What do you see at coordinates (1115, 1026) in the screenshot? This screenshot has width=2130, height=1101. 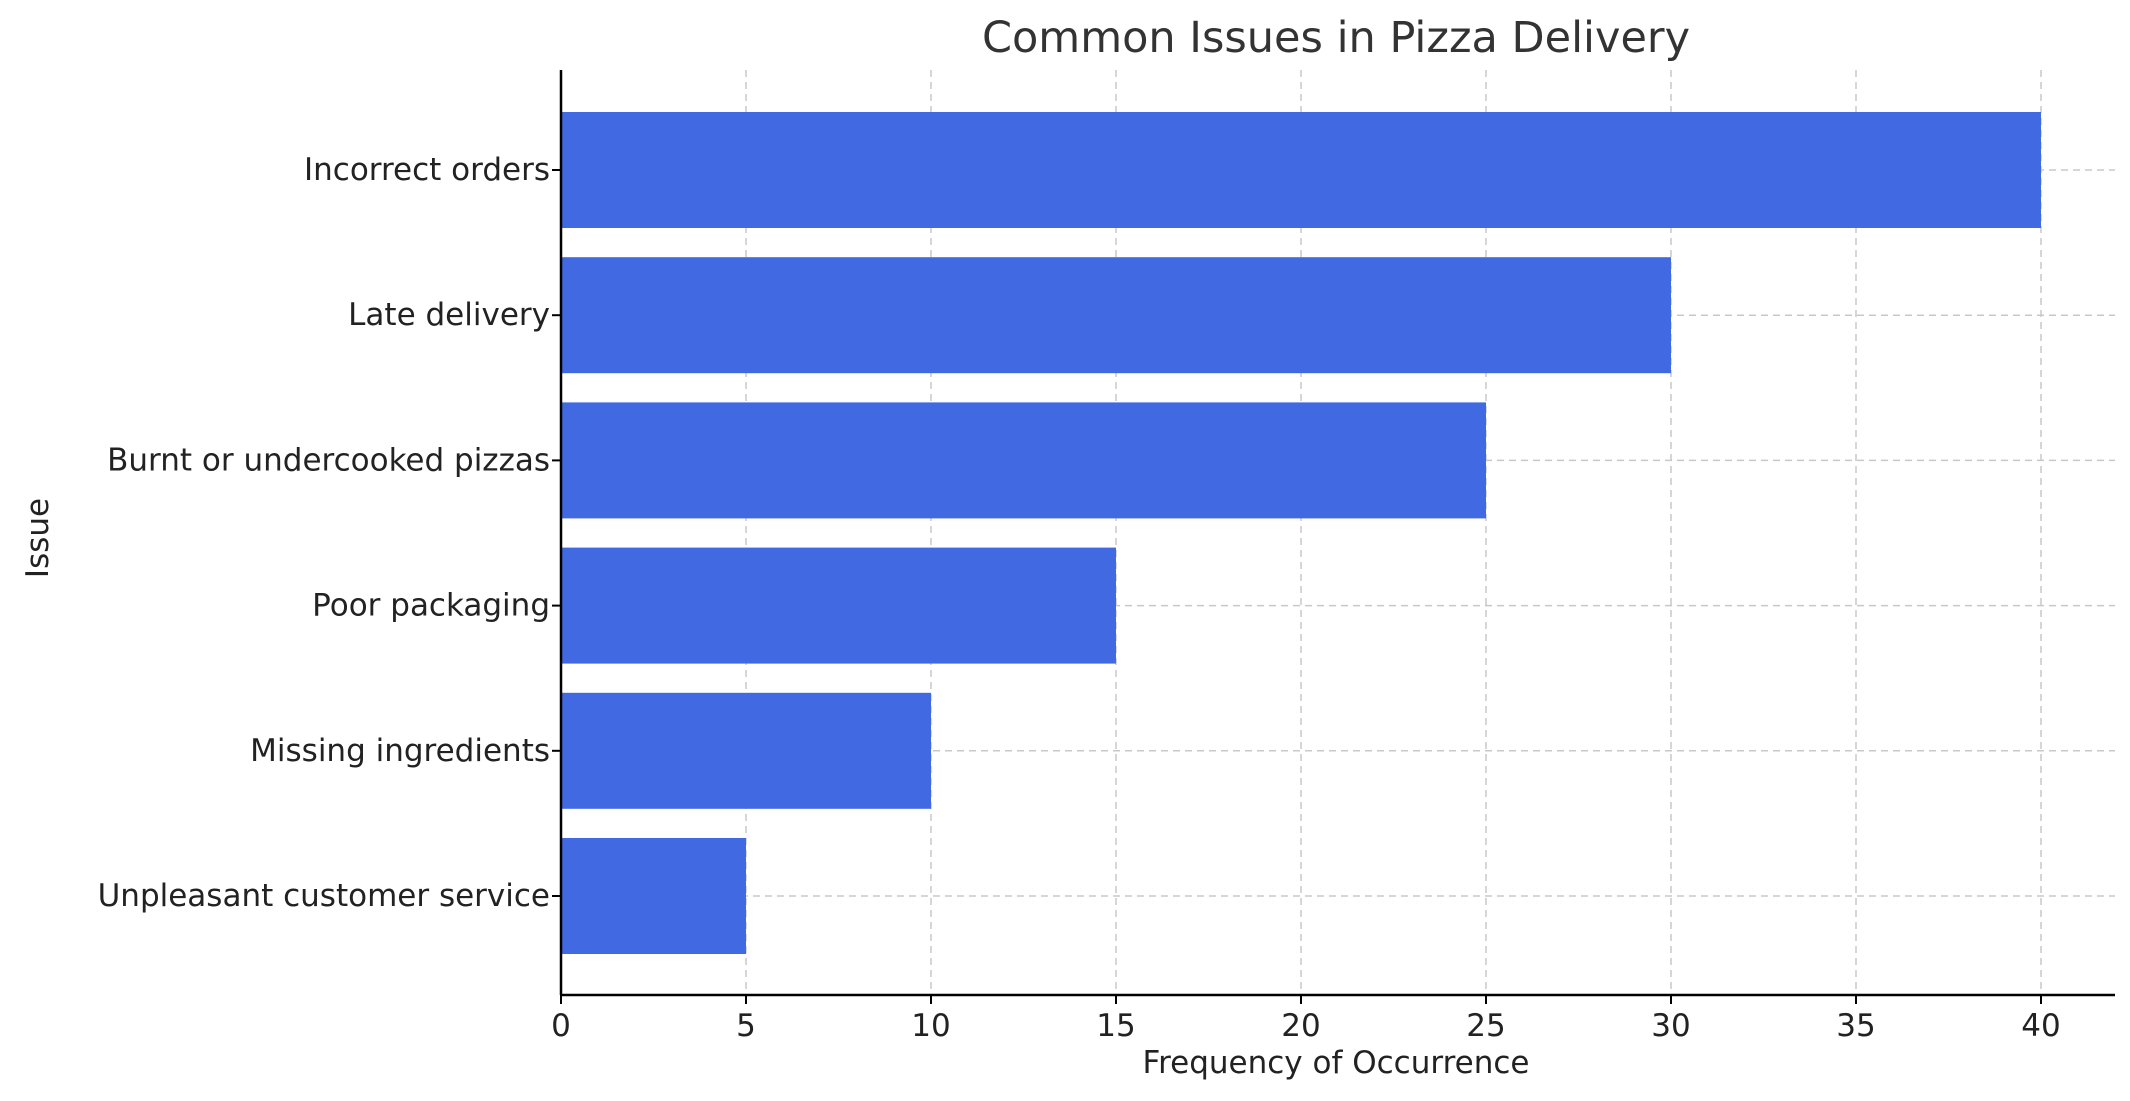 I see `x-tick-label-3: 15` at bounding box center [1115, 1026].